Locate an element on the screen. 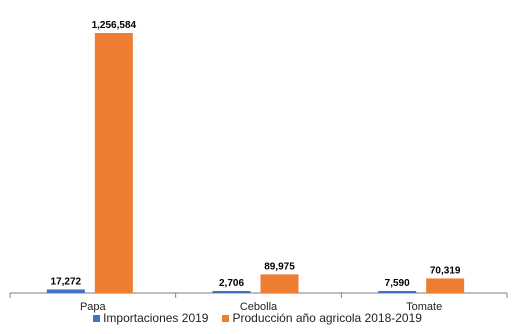 The width and height of the screenshot is (515, 334). bar-tomate-importaciones is located at coordinates (397, 292).